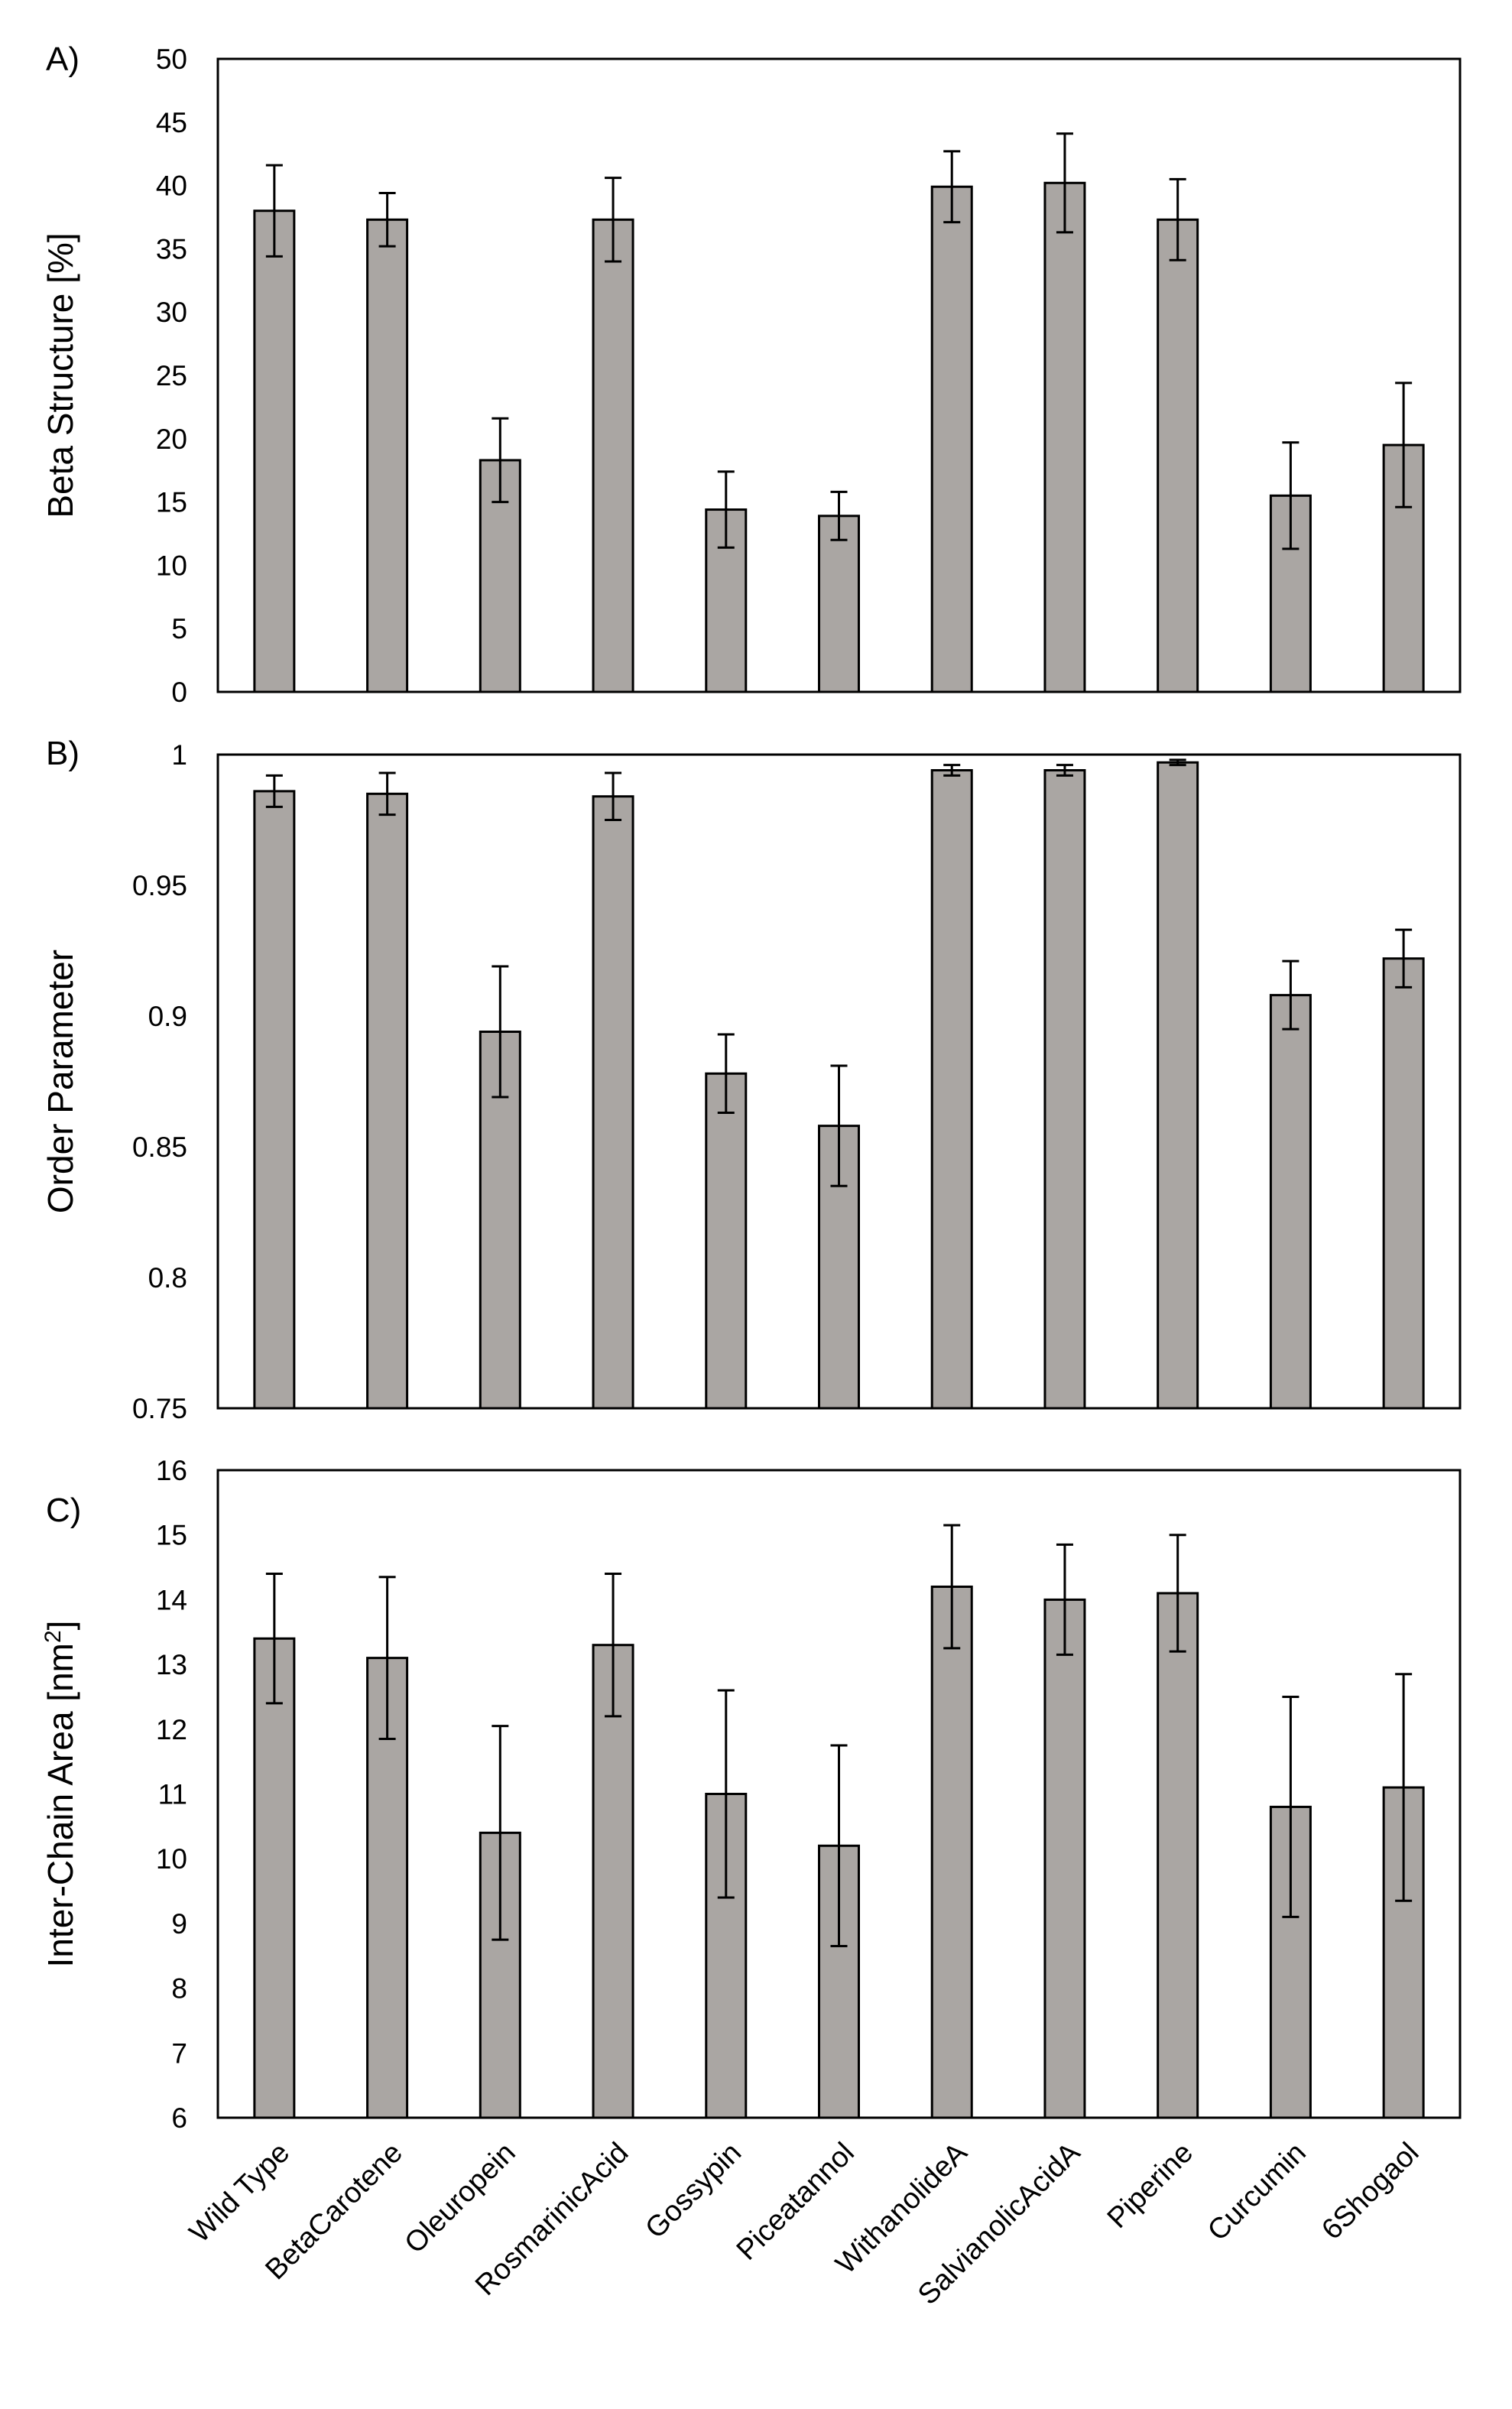  What do you see at coordinates (179, 1989) in the screenshot?
I see `y-tick-label: 8` at bounding box center [179, 1989].